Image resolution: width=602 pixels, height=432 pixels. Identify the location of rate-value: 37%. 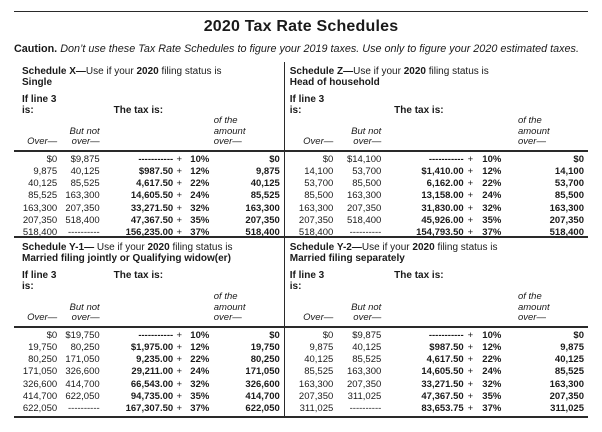
(200, 233).